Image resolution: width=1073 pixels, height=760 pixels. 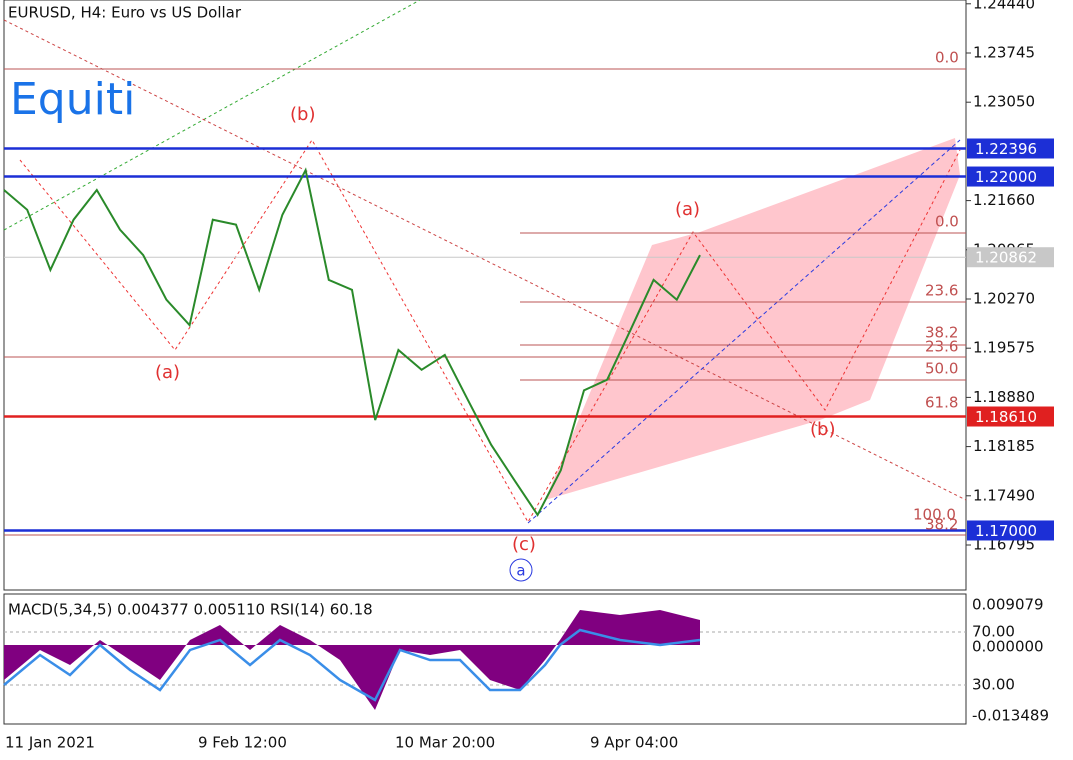 What do you see at coordinates (1006, 258) in the screenshot?
I see `price-label: 1.20862` at bounding box center [1006, 258].